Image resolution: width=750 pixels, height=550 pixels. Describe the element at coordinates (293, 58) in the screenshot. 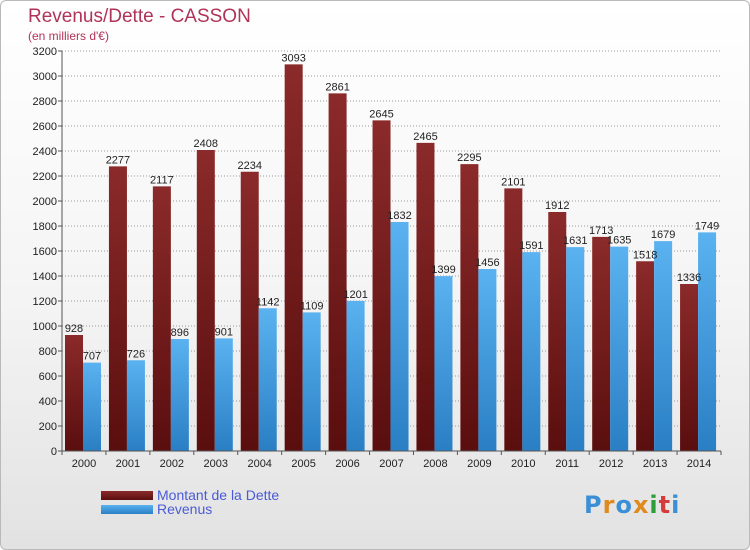

I see `data-label: 3093` at that location.